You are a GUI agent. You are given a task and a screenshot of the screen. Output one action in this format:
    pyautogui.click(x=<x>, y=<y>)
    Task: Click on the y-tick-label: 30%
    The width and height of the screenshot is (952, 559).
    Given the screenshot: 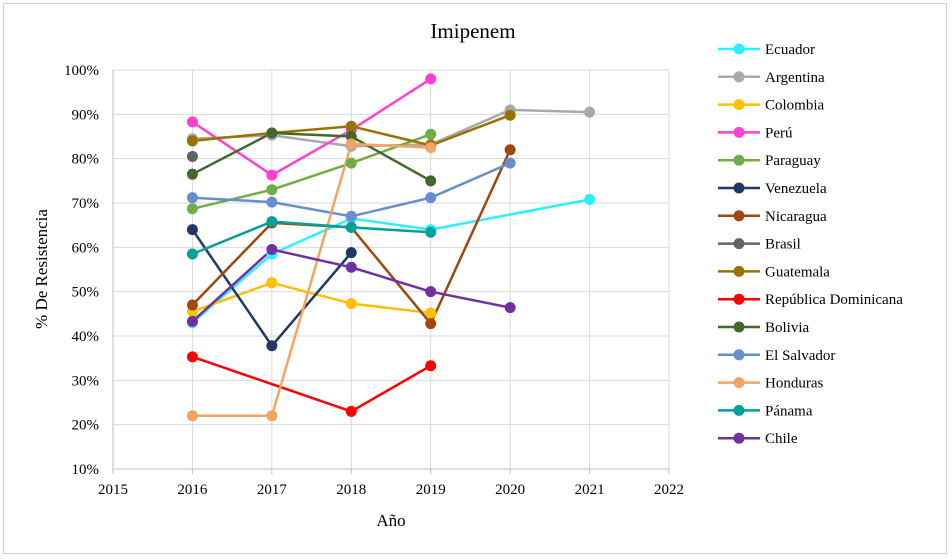 What is the action you would take?
    pyautogui.click(x=86, y=381)
    